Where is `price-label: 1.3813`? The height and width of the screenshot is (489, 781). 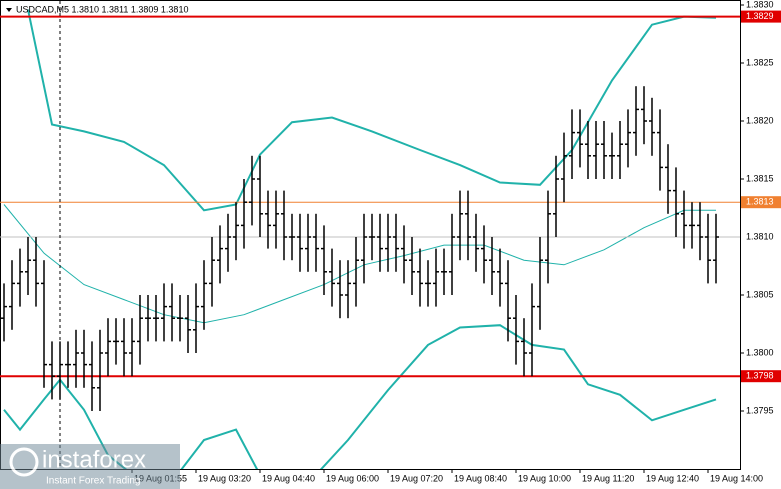 price-label: 1.3813 is located at coordinates (760, 202).